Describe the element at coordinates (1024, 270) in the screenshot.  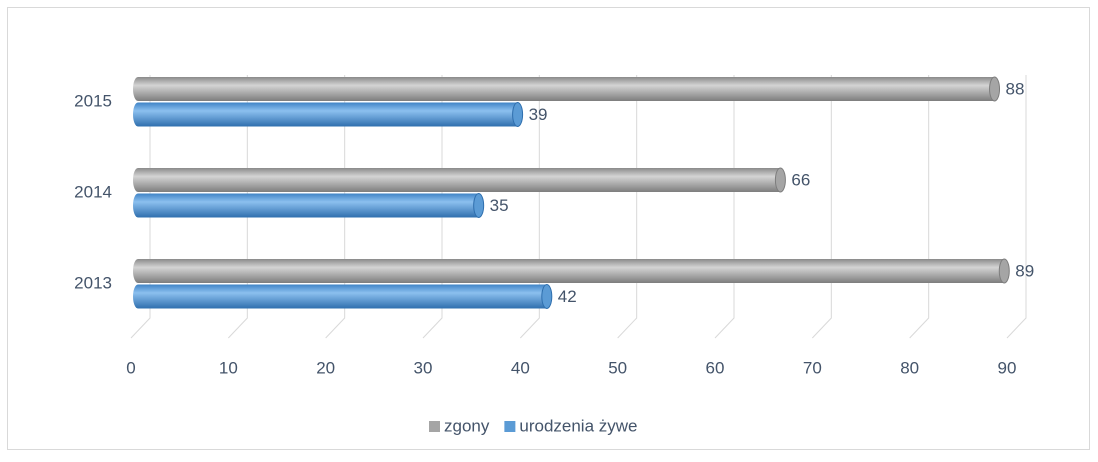
I see `value-label: 89` at that location.